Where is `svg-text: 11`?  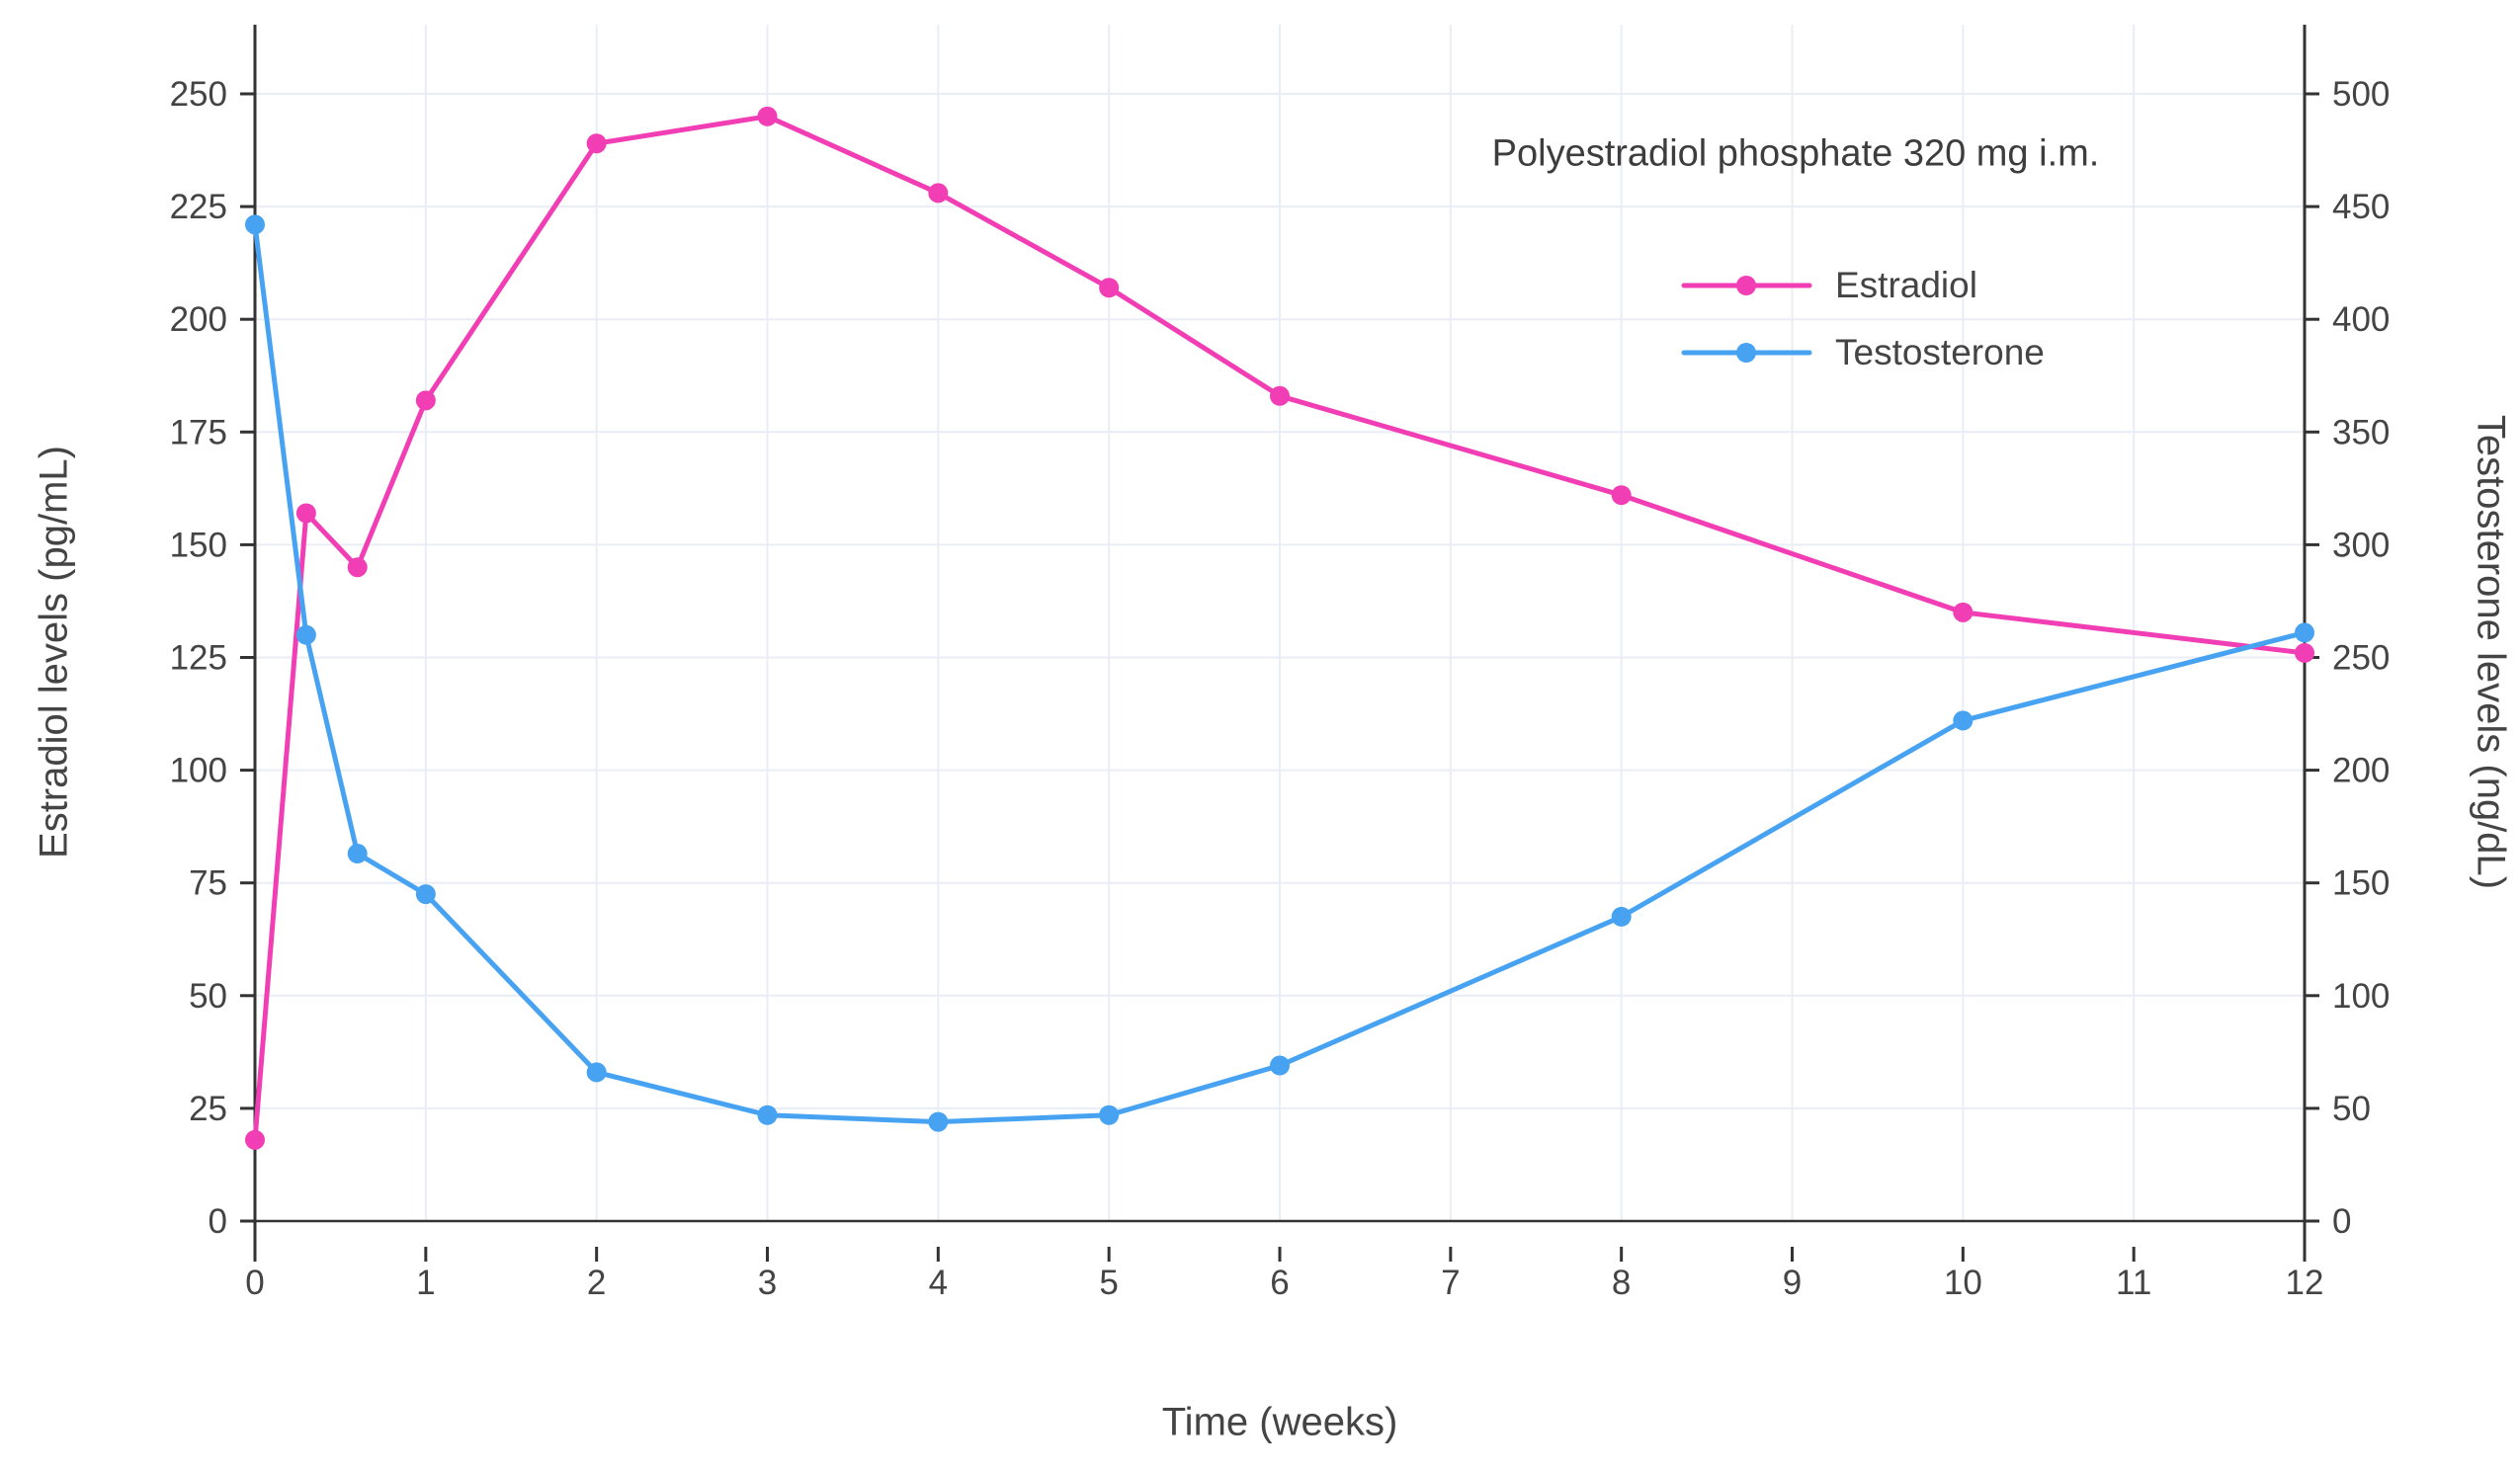 svg-text: 11 is located at coordinates (2133, 1283).